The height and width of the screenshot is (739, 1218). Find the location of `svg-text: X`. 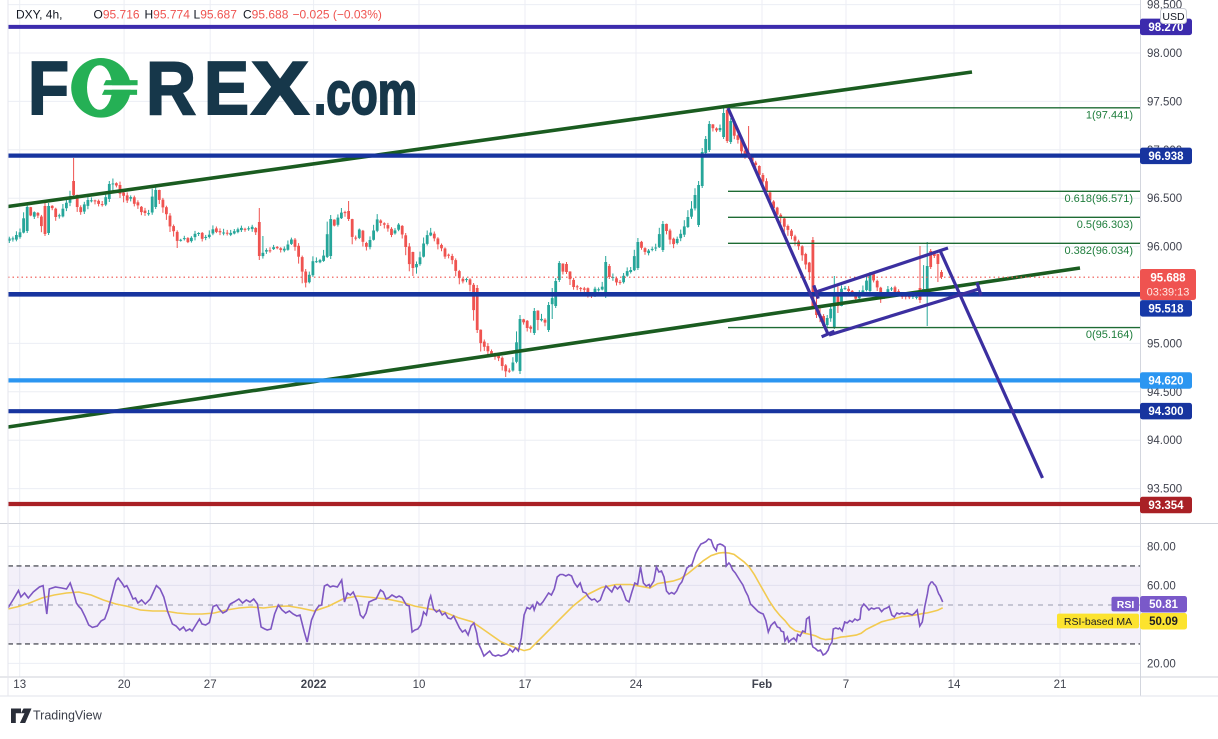

svg-text: X is located at coordinates (280, 88).